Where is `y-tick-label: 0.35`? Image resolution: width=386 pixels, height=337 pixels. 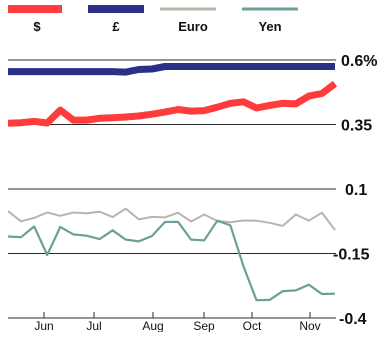 y-tick-label: 0.35 is located at coordinates (356, 126).